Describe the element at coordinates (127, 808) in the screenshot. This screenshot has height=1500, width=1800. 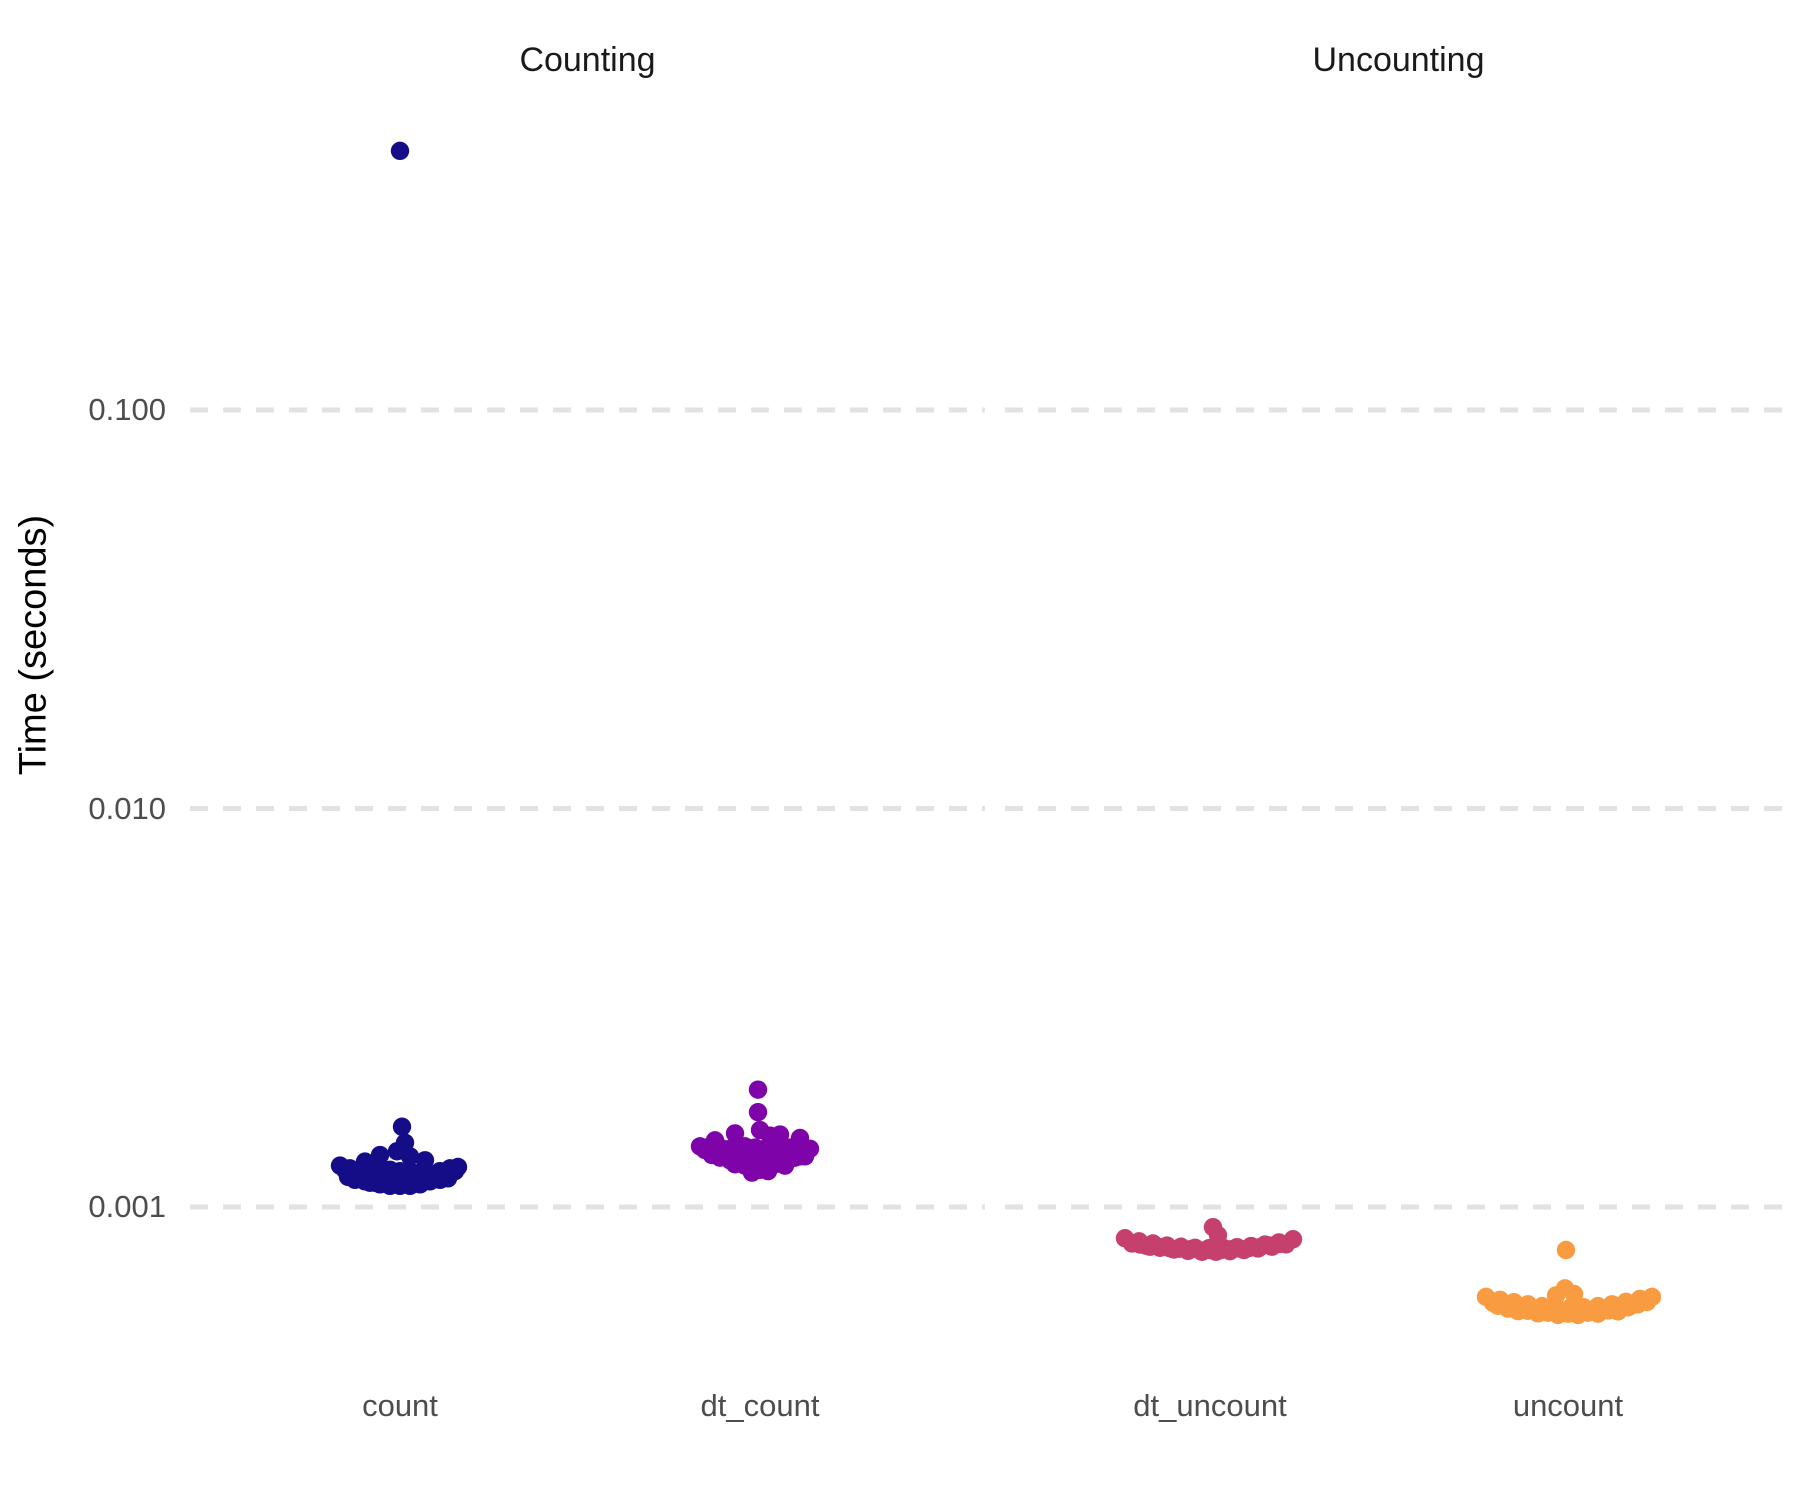
I see `y-tick-label: 0.010` at that location.